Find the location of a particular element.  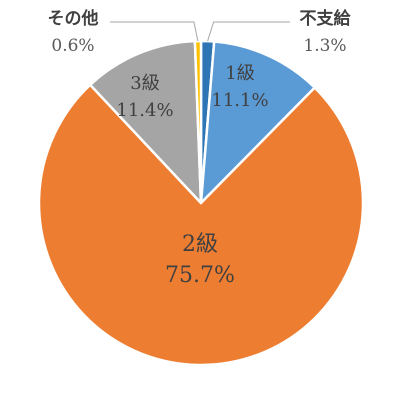

slice-name-label-0: 不支給 is located at coordinates (326, 18).